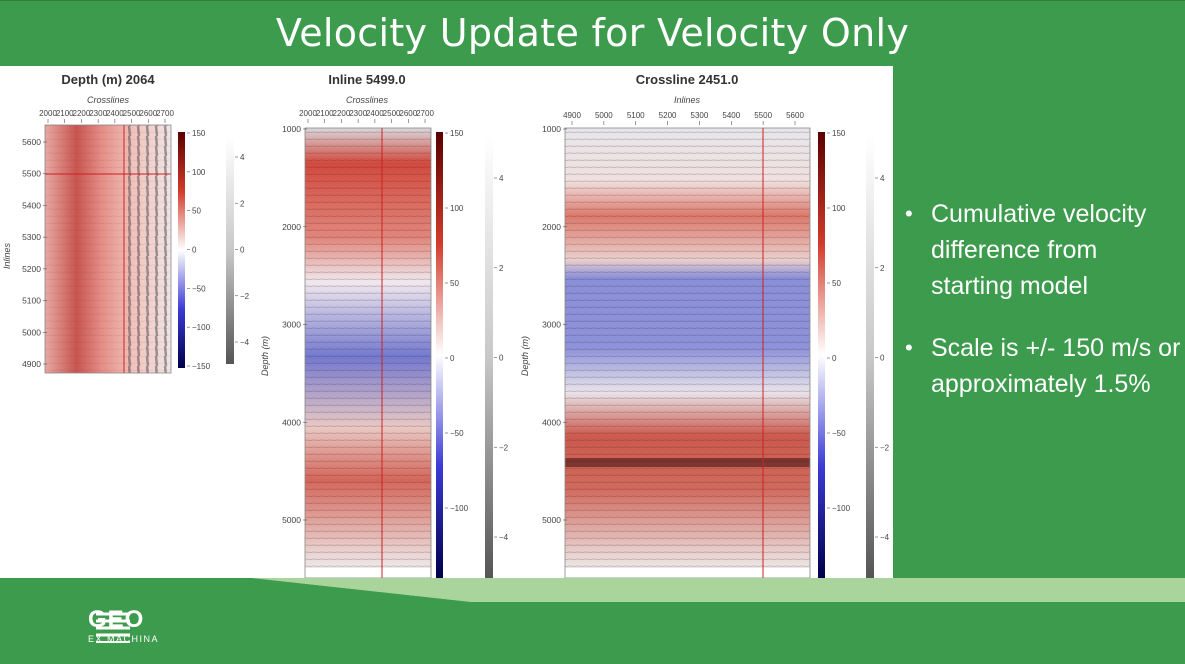 This screenshot has height=664, width=1185. Describe the element at coordinates (113, 627) in the screenshot. I see `geo-logo-mark-icon` at that location.